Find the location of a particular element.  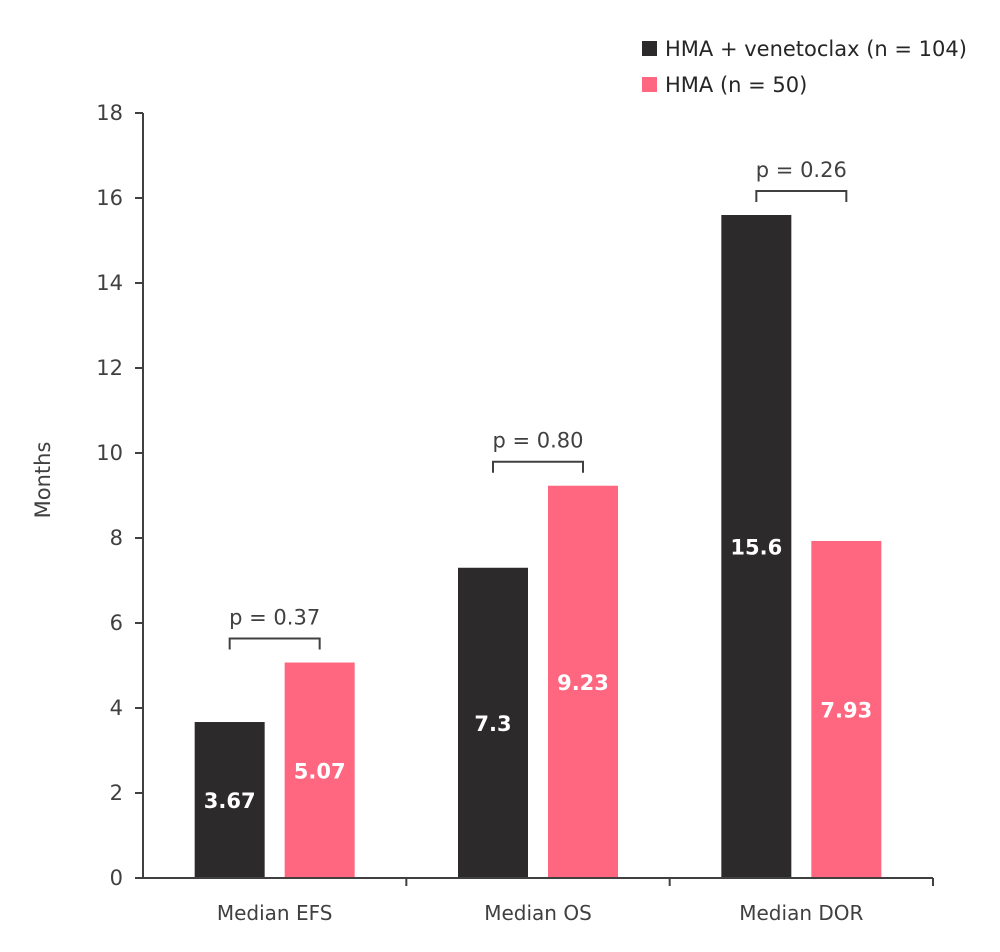

x-axis: Median EFS Median OS Median DOR is located at coordinates (538, 901).